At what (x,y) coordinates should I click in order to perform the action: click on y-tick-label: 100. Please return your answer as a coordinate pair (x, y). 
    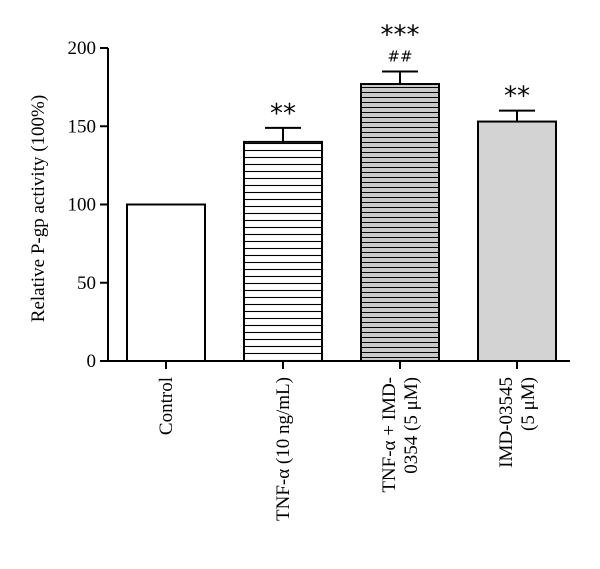
    Looking at the image, I should click on (82, 205).